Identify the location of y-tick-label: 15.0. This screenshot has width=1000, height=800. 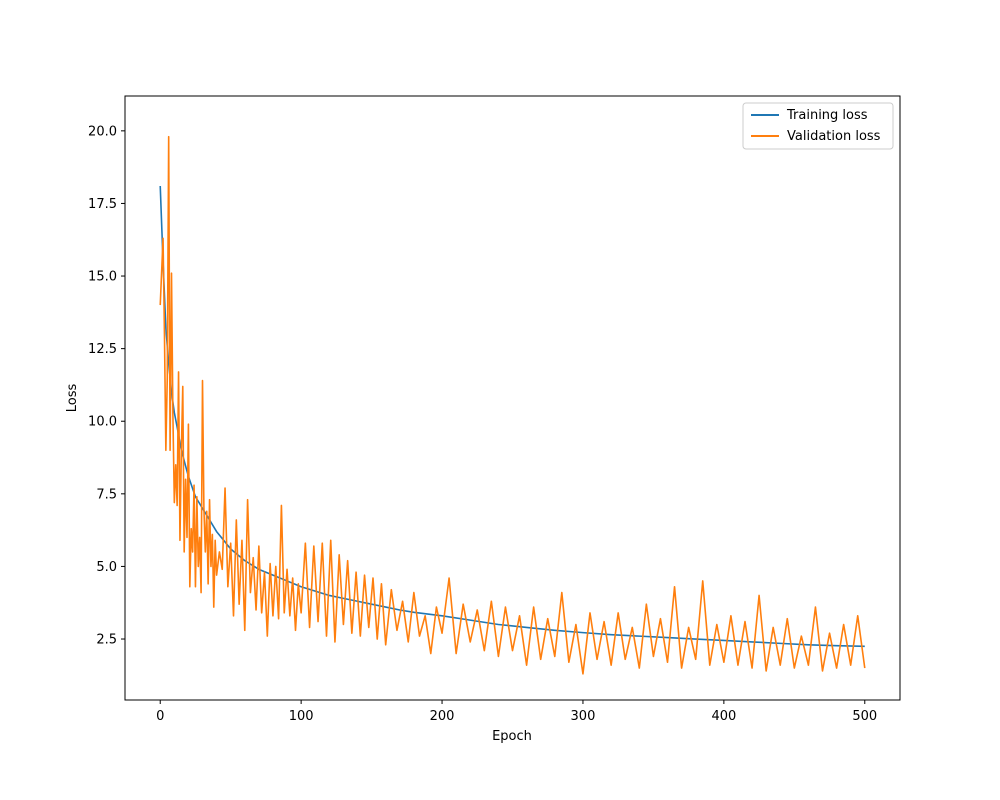
(102, 277).